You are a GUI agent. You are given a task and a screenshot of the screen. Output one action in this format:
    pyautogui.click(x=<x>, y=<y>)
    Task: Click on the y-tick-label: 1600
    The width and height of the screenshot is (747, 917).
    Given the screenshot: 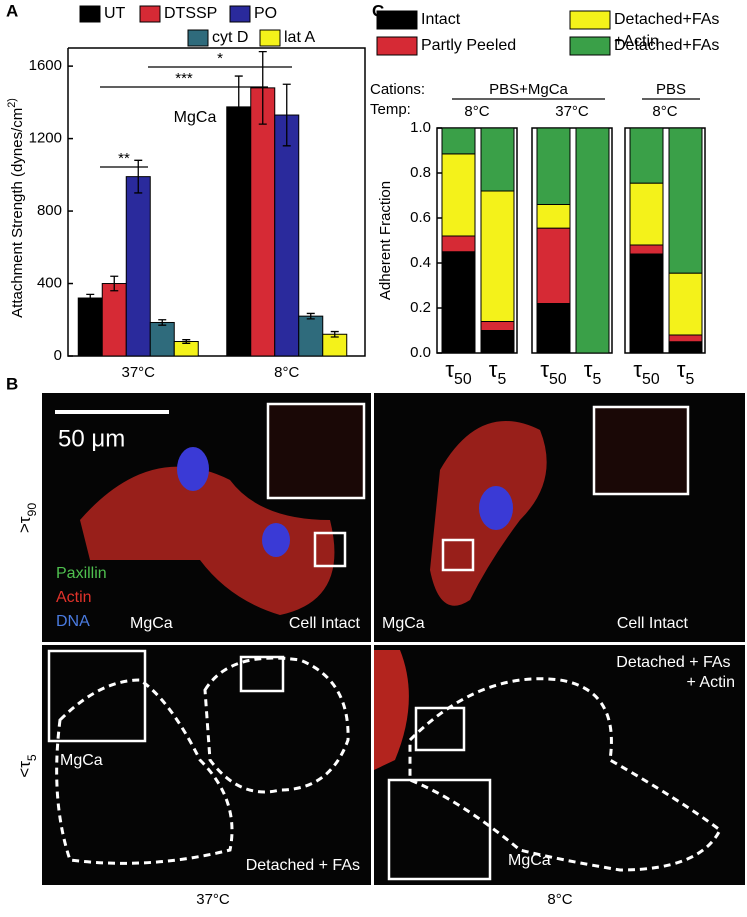 What is the action you would take?
    pyautogui.click(x=45, y=65)
    